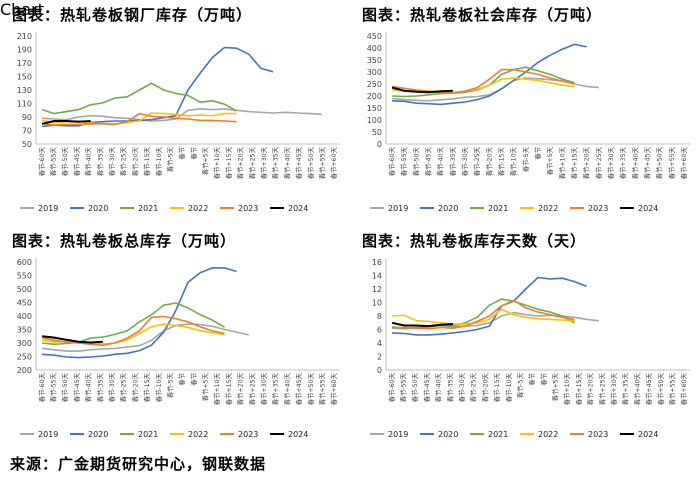  Describe the element at coordinates (374, 48) in the screenshot. I see `y-tick-label: 400` at that location.